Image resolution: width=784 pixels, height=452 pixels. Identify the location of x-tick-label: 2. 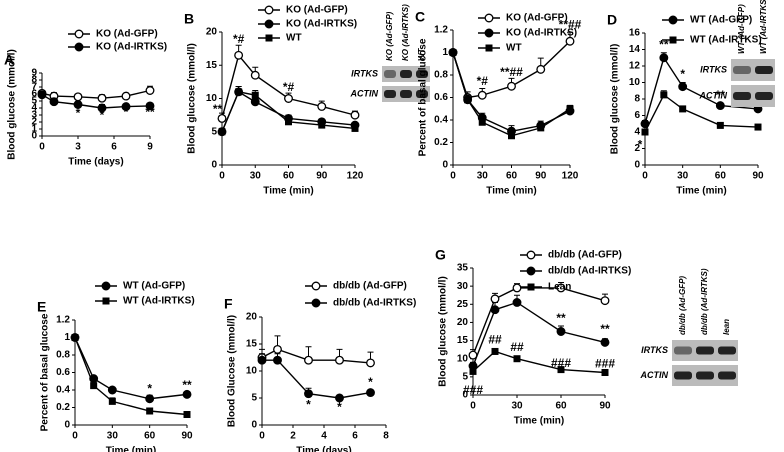
(293, 436).